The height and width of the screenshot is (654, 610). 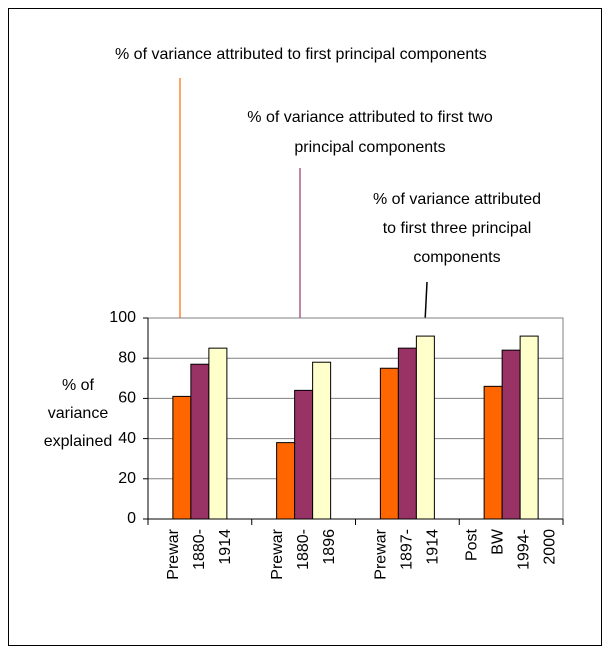 I want to click on x-tick-label: 2000, so click(x=549, y=547).